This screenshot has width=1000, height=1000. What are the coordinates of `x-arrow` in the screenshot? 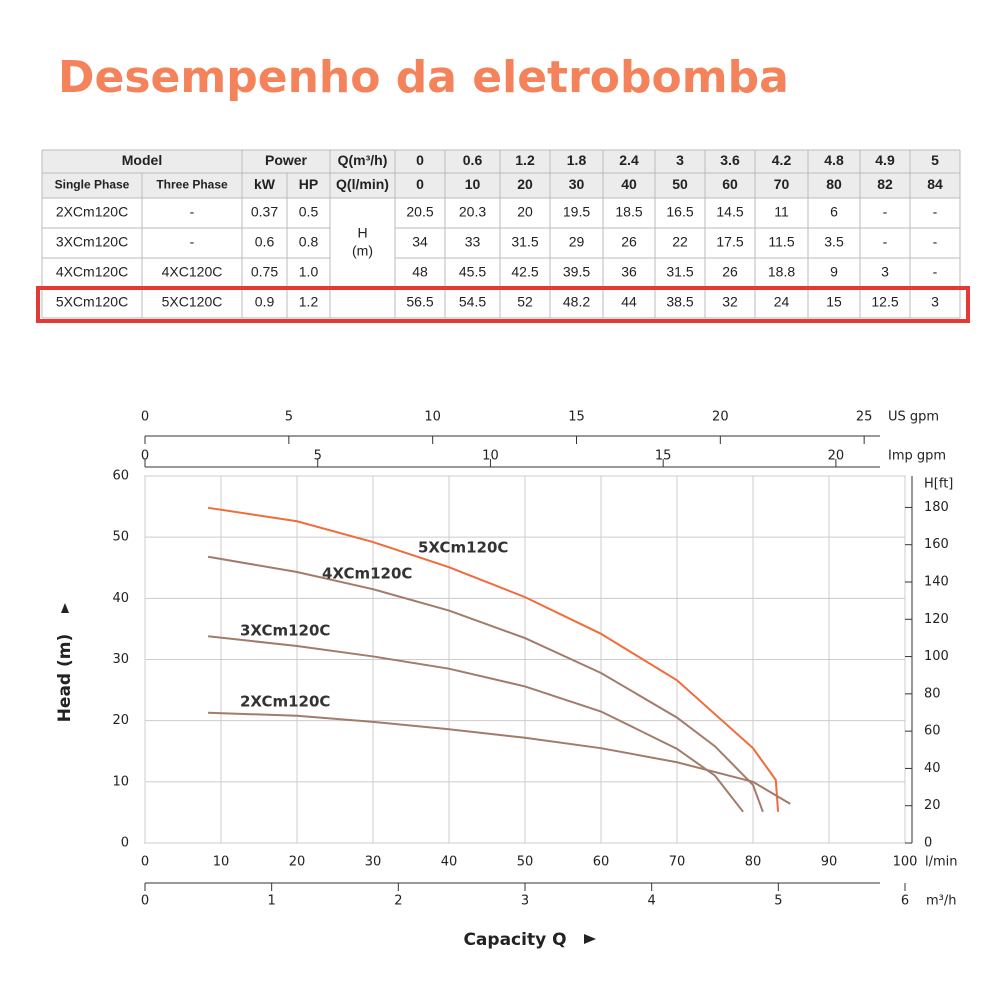 It's located at (590, 939).